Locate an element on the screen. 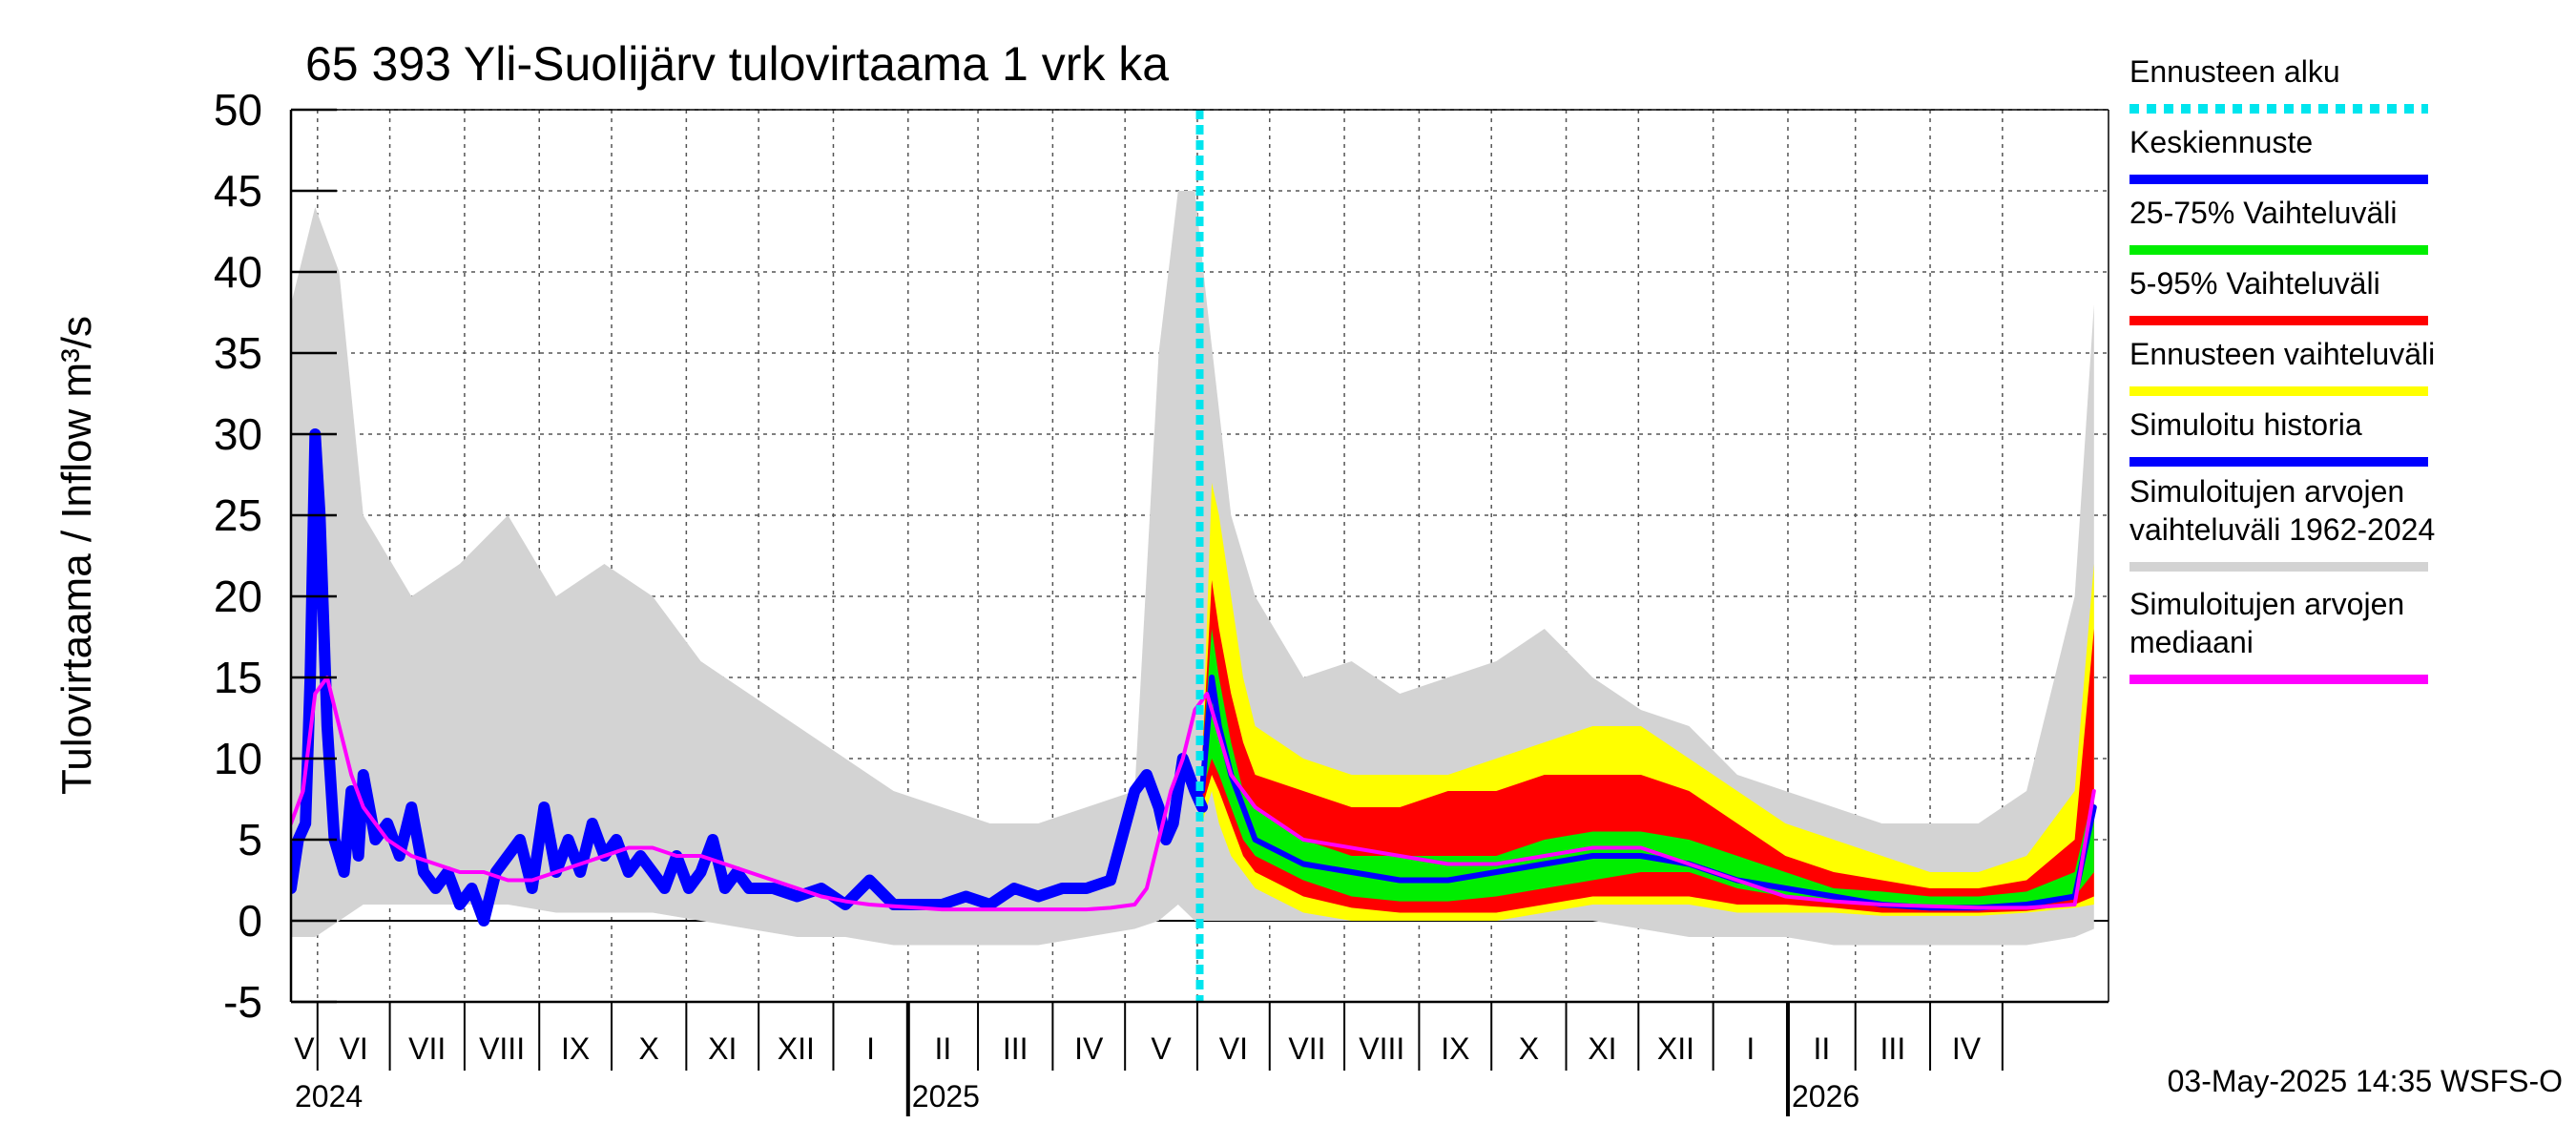  y-tick-label: 20 is located at coordinates (238, 596).